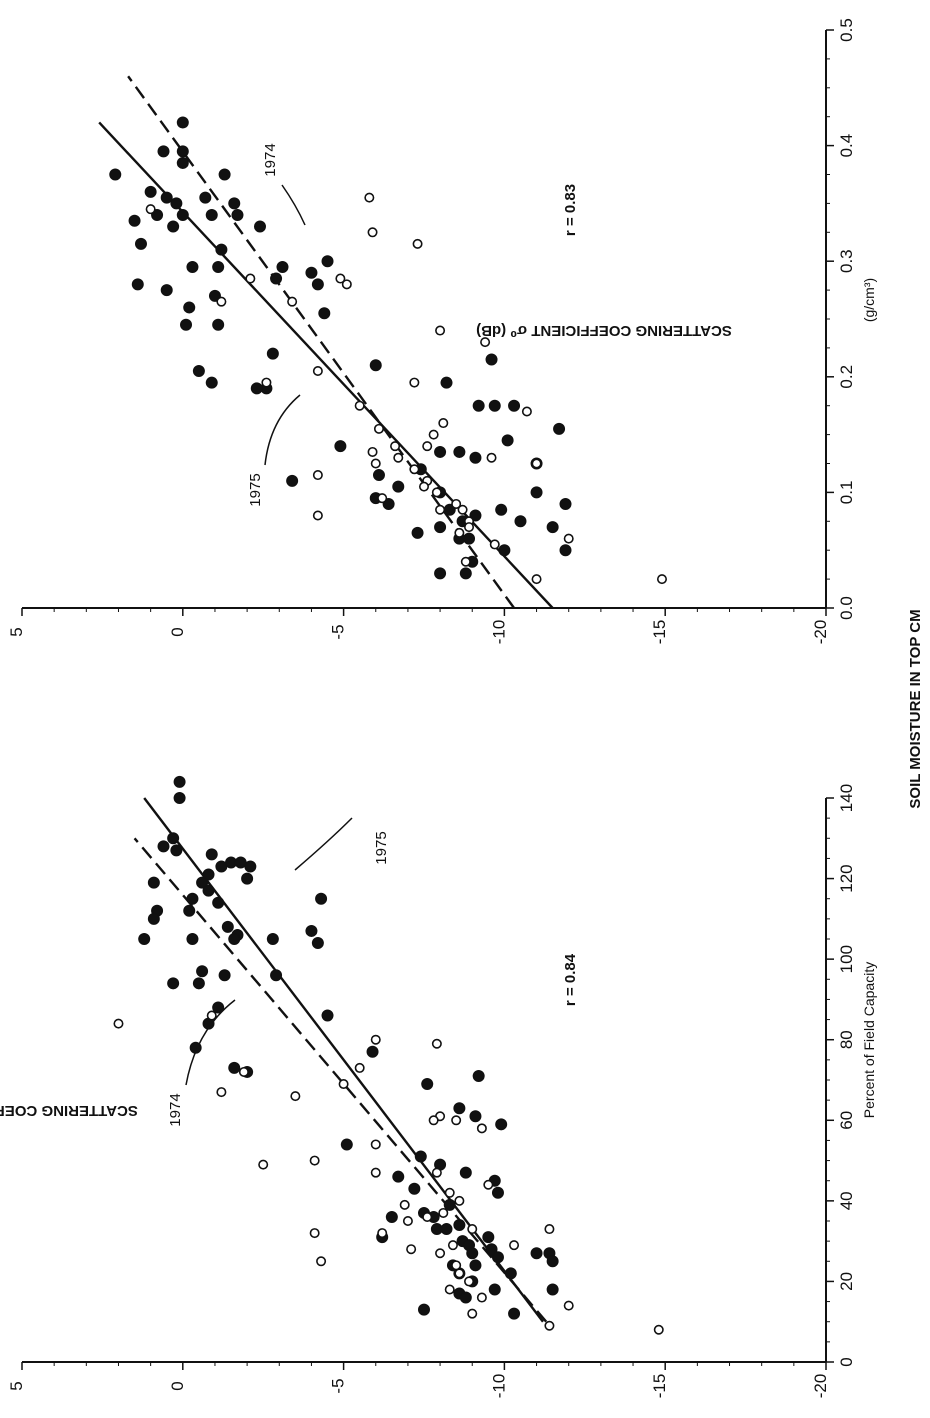 This screenshot has width=930, height=1418. Describe the element at coordinates (570, 210) in the screenshot. I see `r-value-2: r = 0.83` at that location.